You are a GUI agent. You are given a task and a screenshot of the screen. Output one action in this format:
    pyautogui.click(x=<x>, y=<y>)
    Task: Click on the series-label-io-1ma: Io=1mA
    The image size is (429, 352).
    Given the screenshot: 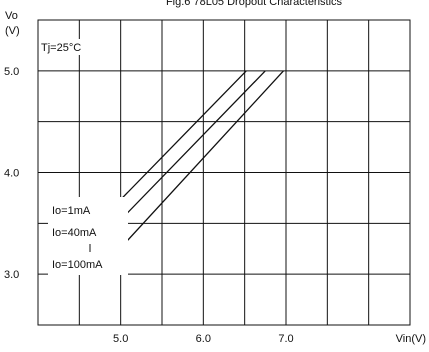 What is the action you would take?
    pyautogui.click(x=71, y=211)
    